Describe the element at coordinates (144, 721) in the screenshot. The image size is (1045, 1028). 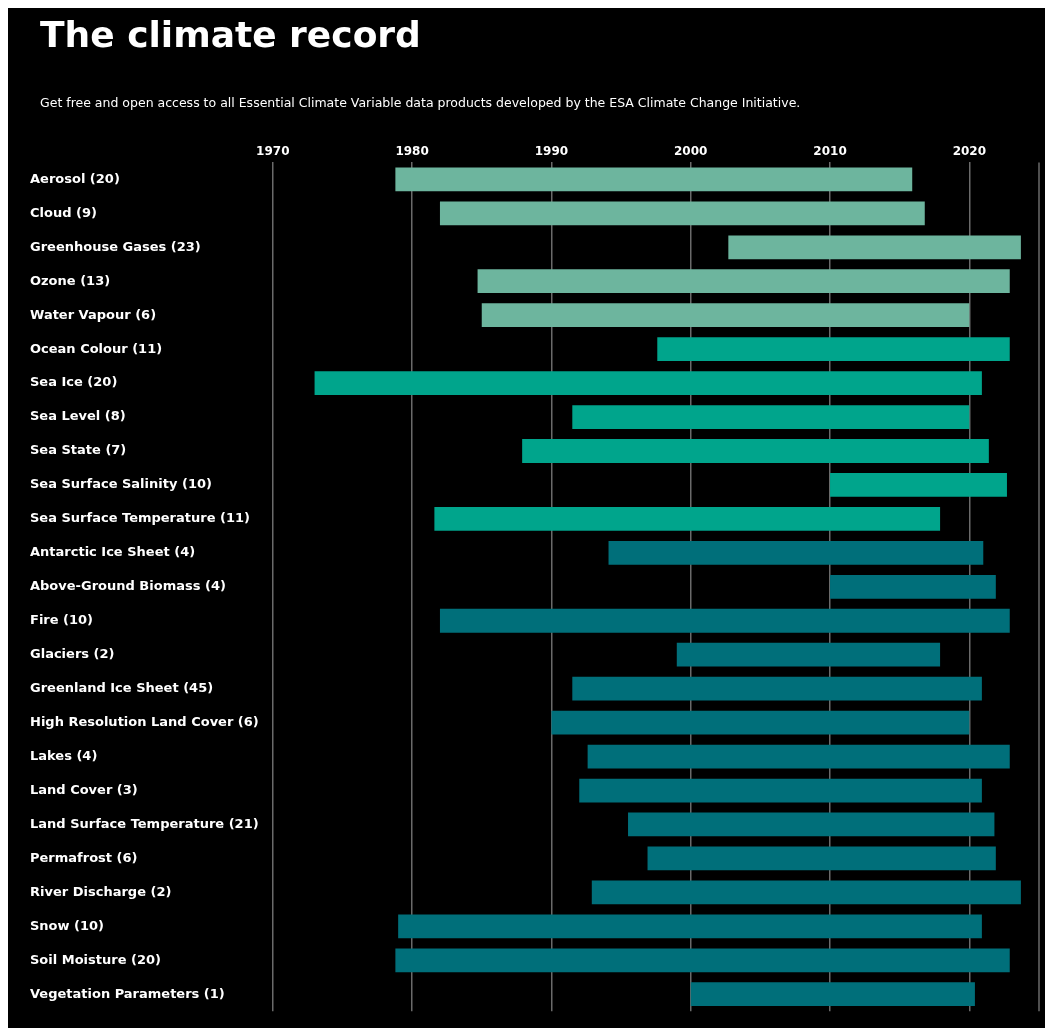
I see `y-tick-label: High Resolution Land Cover (6)` at that location.